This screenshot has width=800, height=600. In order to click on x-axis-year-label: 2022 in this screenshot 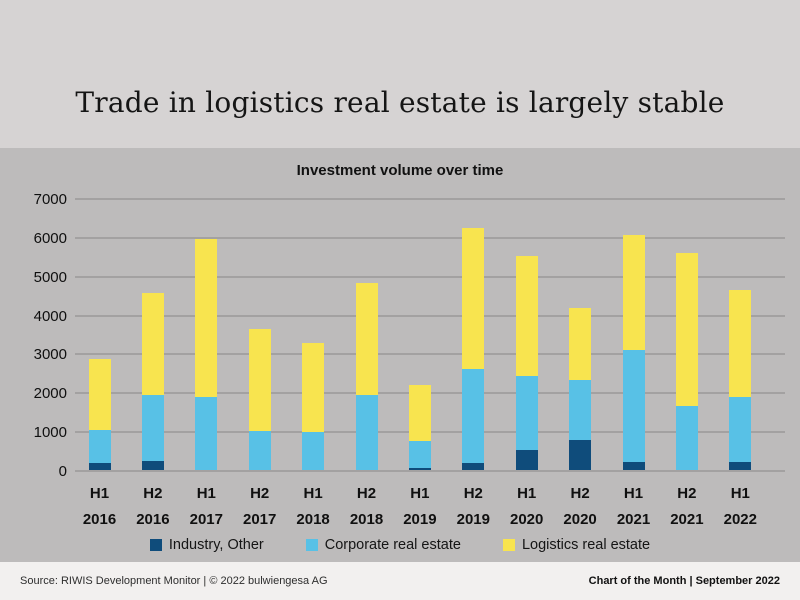, I will do `click(740, 519)`.